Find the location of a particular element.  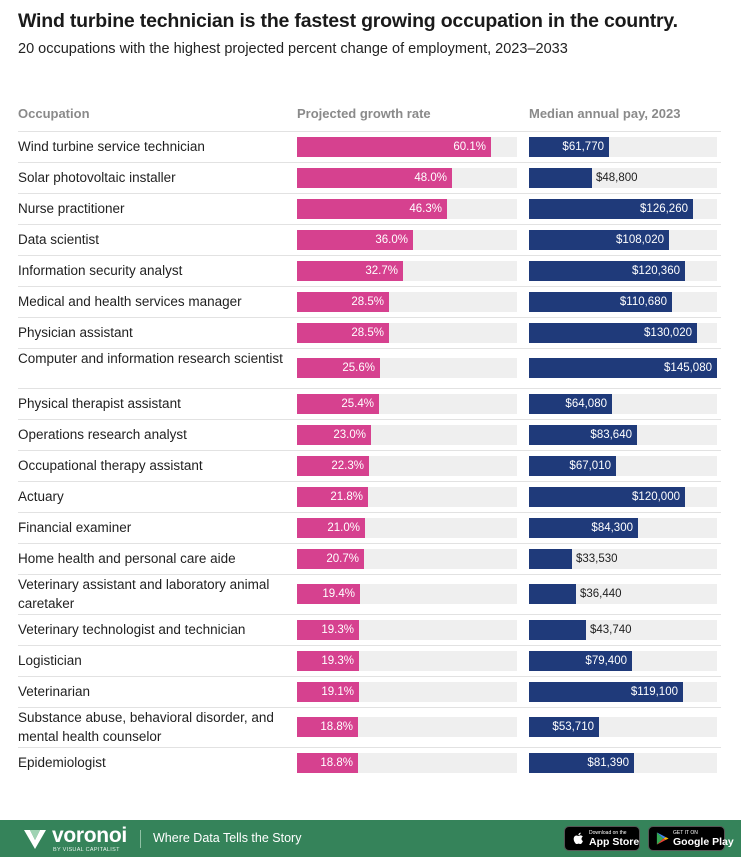

pay-value-label: $83,640 is located at coordinates (611, 434).